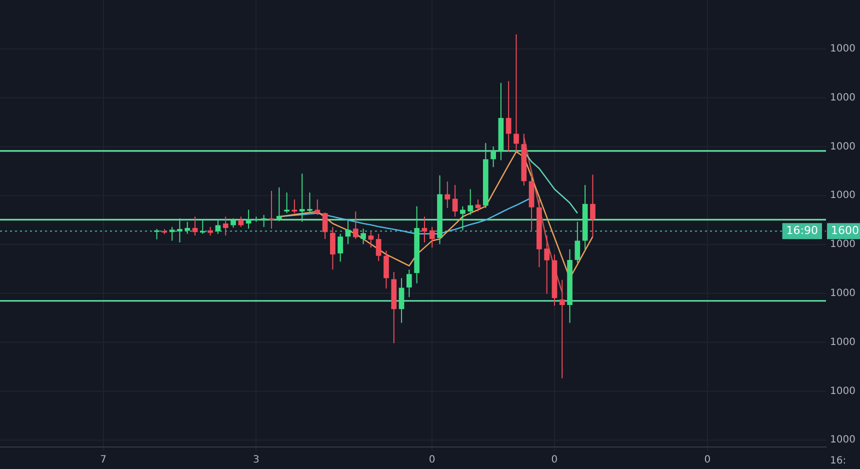  I want to click on text: 16:, so click(838, 461).